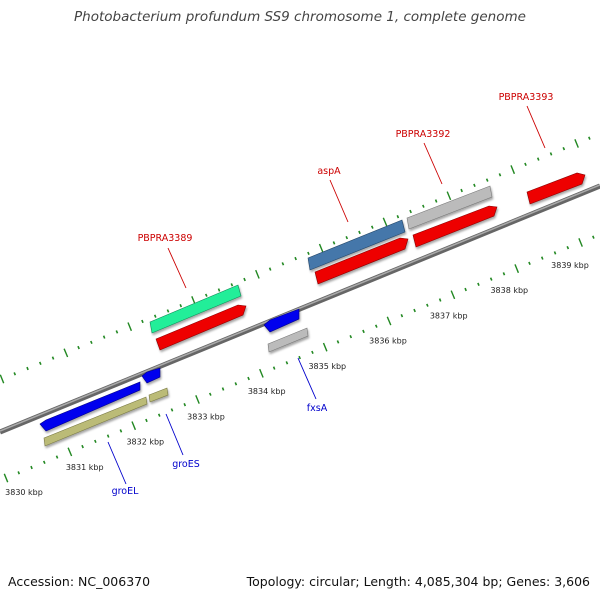  What do you see at coordinates (423, 134) in the screenshot?
I see `gene-label-PBPRA3392: PBPRA3392` at bounding box center [423, 134].